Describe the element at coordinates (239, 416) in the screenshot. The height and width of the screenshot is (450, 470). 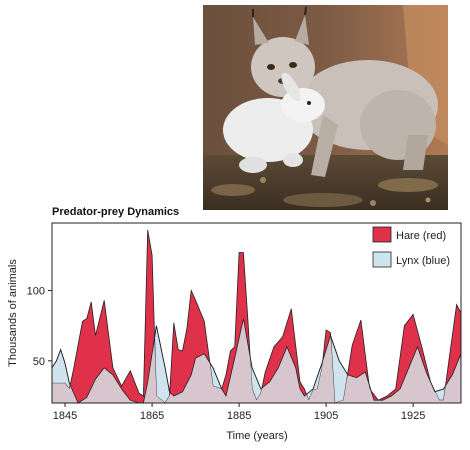
I see `x-tick-label: 1885` at that location.